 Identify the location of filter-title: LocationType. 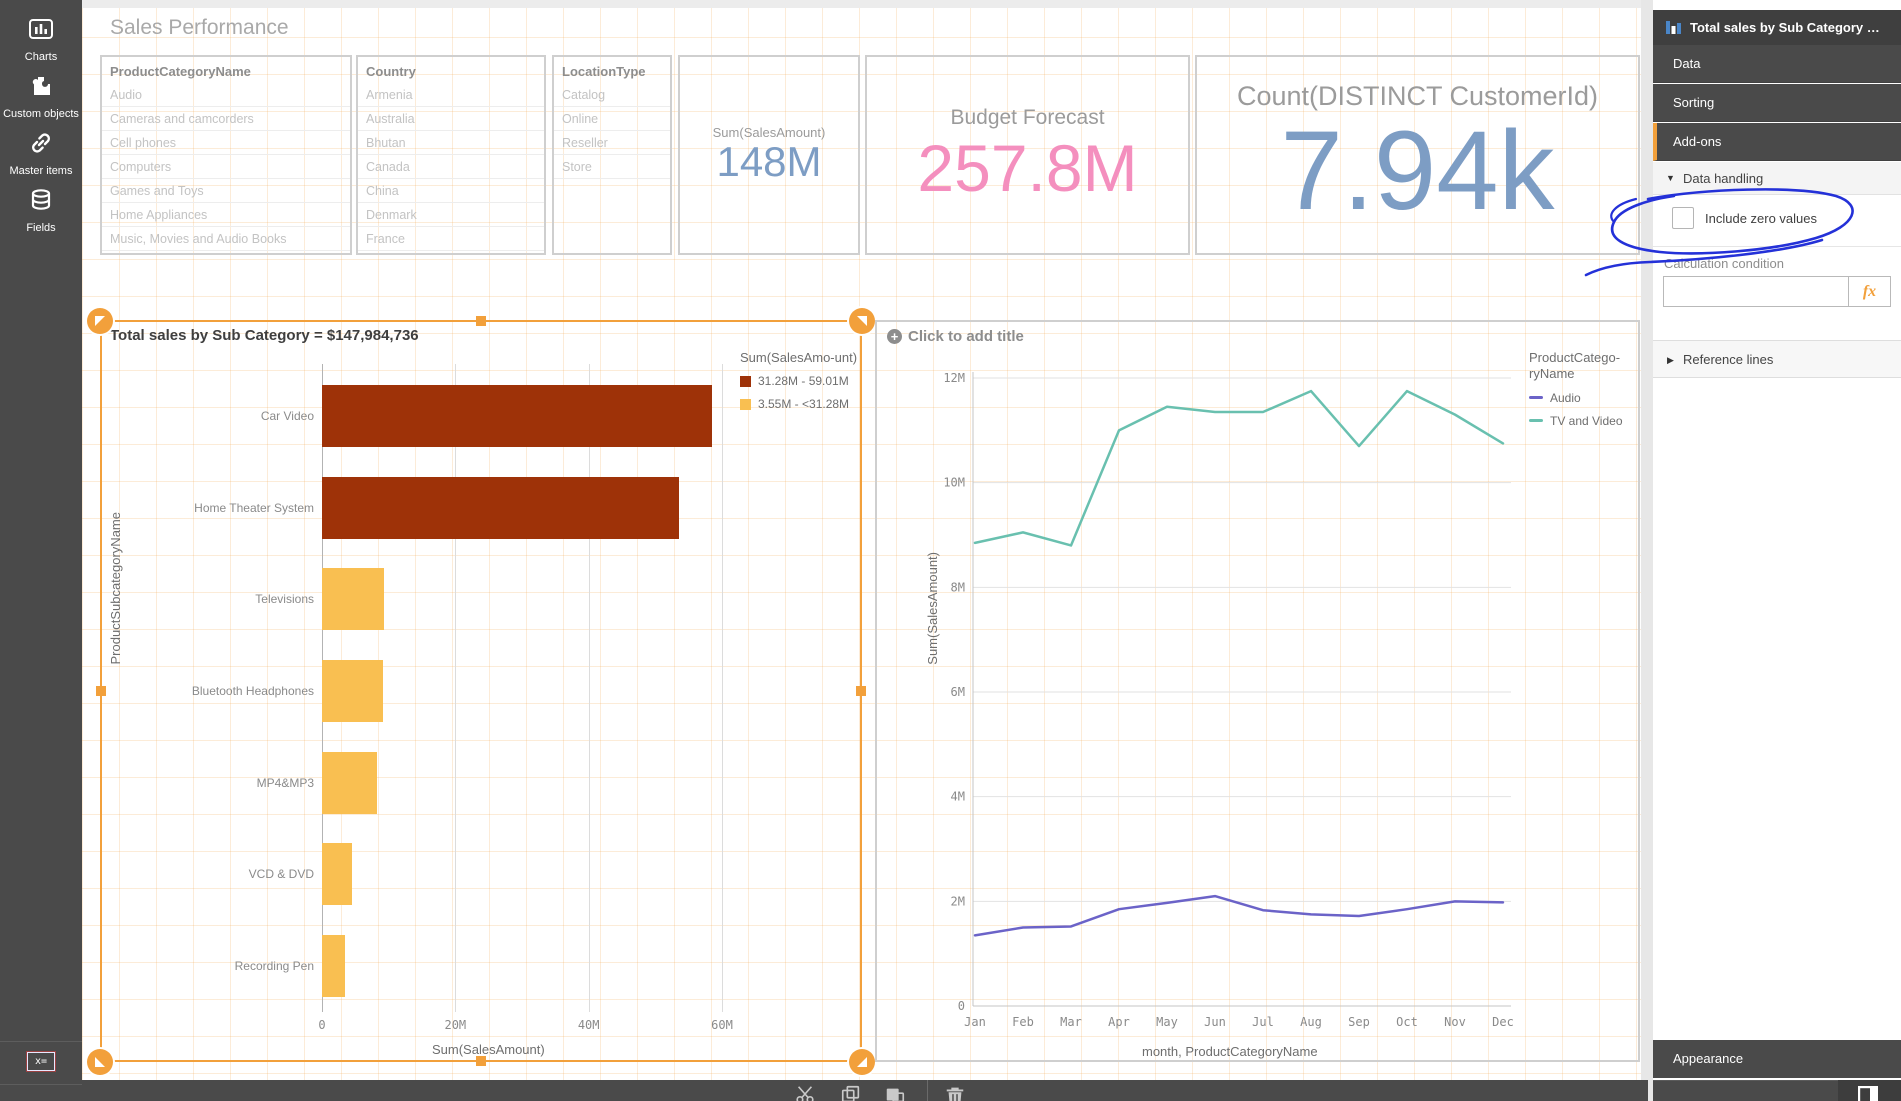
(604, 71).